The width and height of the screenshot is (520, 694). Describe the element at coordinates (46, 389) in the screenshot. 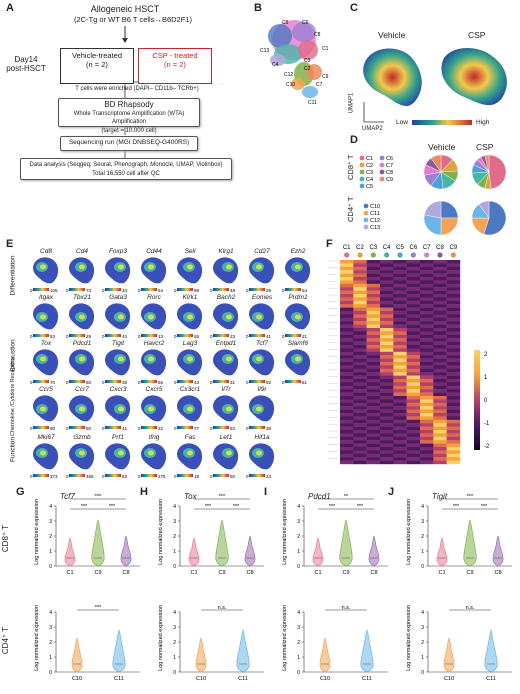

I see `gene-name: Ccr5` at that location.